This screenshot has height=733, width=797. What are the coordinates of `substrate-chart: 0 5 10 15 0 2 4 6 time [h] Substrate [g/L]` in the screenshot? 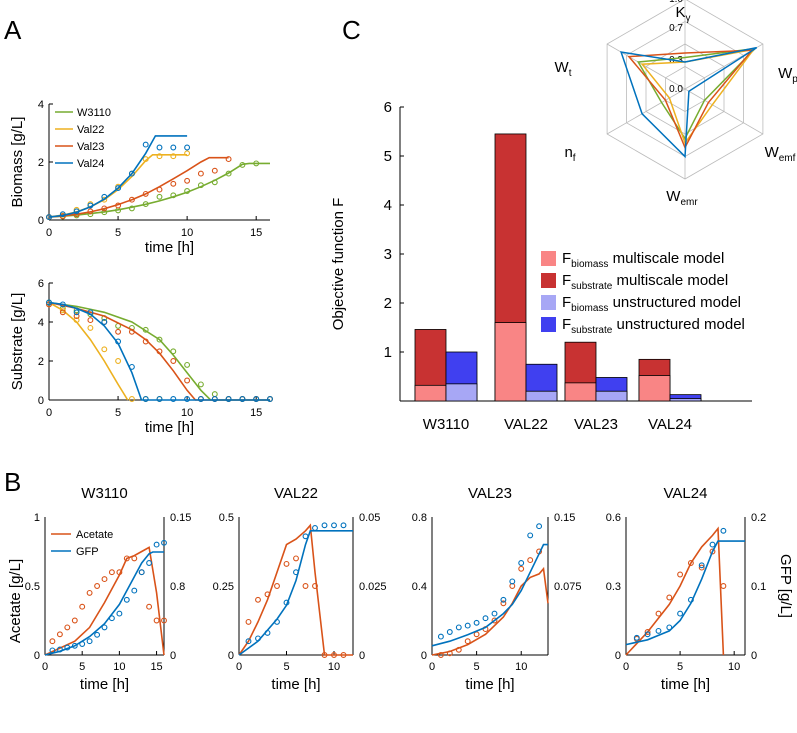 It's located at (141, 357).